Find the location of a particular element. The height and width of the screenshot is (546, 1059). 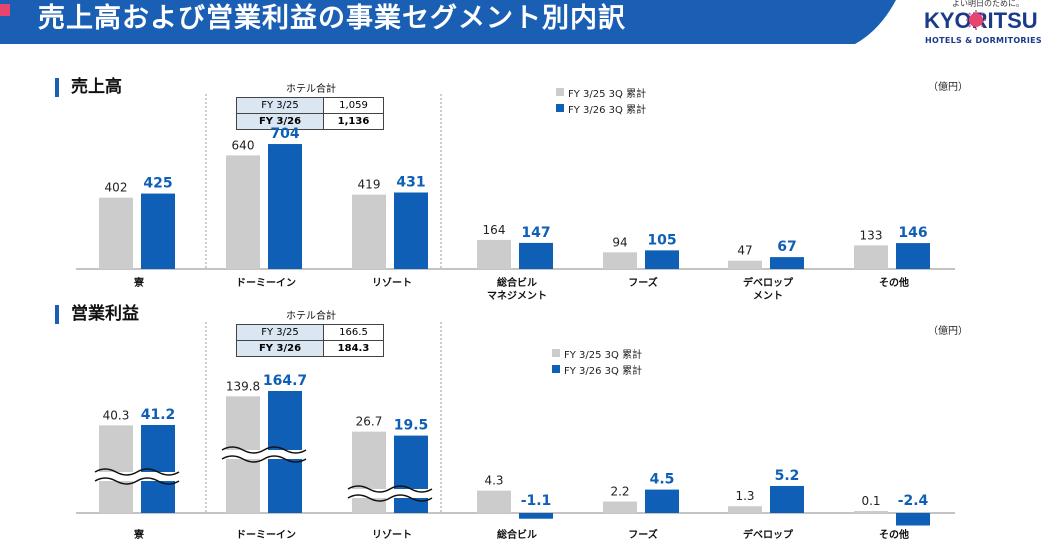

company-logo: よい明日のために。 KYORITSU HOTELS & DORMITORIES is located at coordinates (984, 26).